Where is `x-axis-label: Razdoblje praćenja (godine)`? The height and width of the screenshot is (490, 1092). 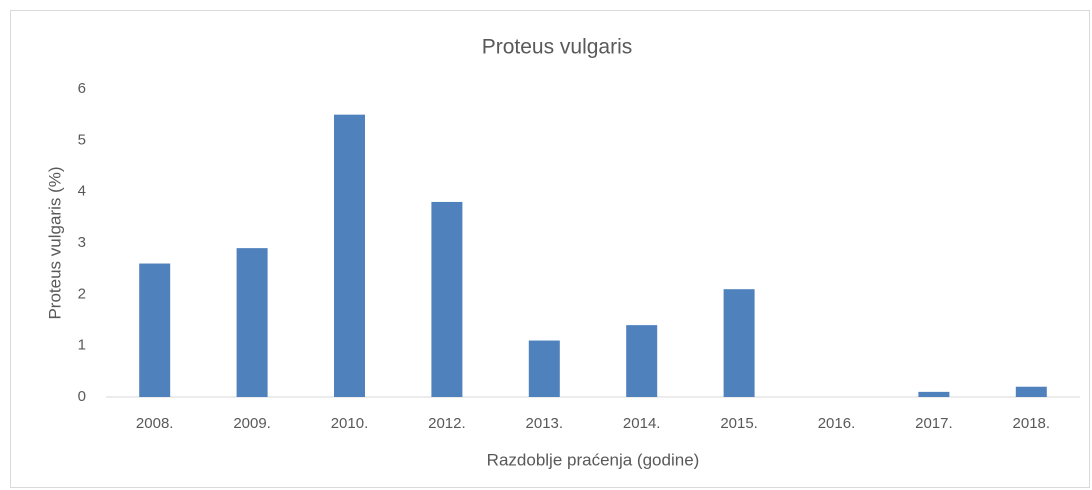 x-axis-label: Razdoblje praćenja (godine) is located at coordinates (593, 459).